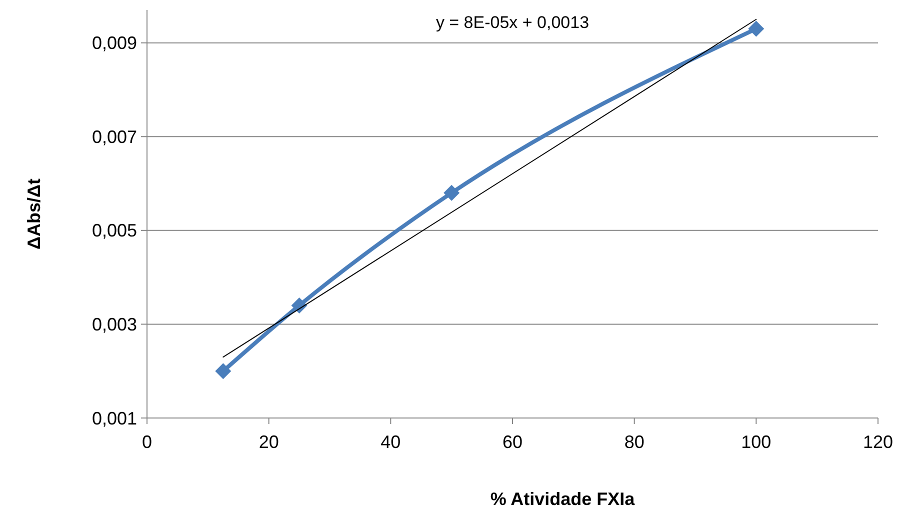  I want to click on x-tick-label: 20, so click(268, 442).